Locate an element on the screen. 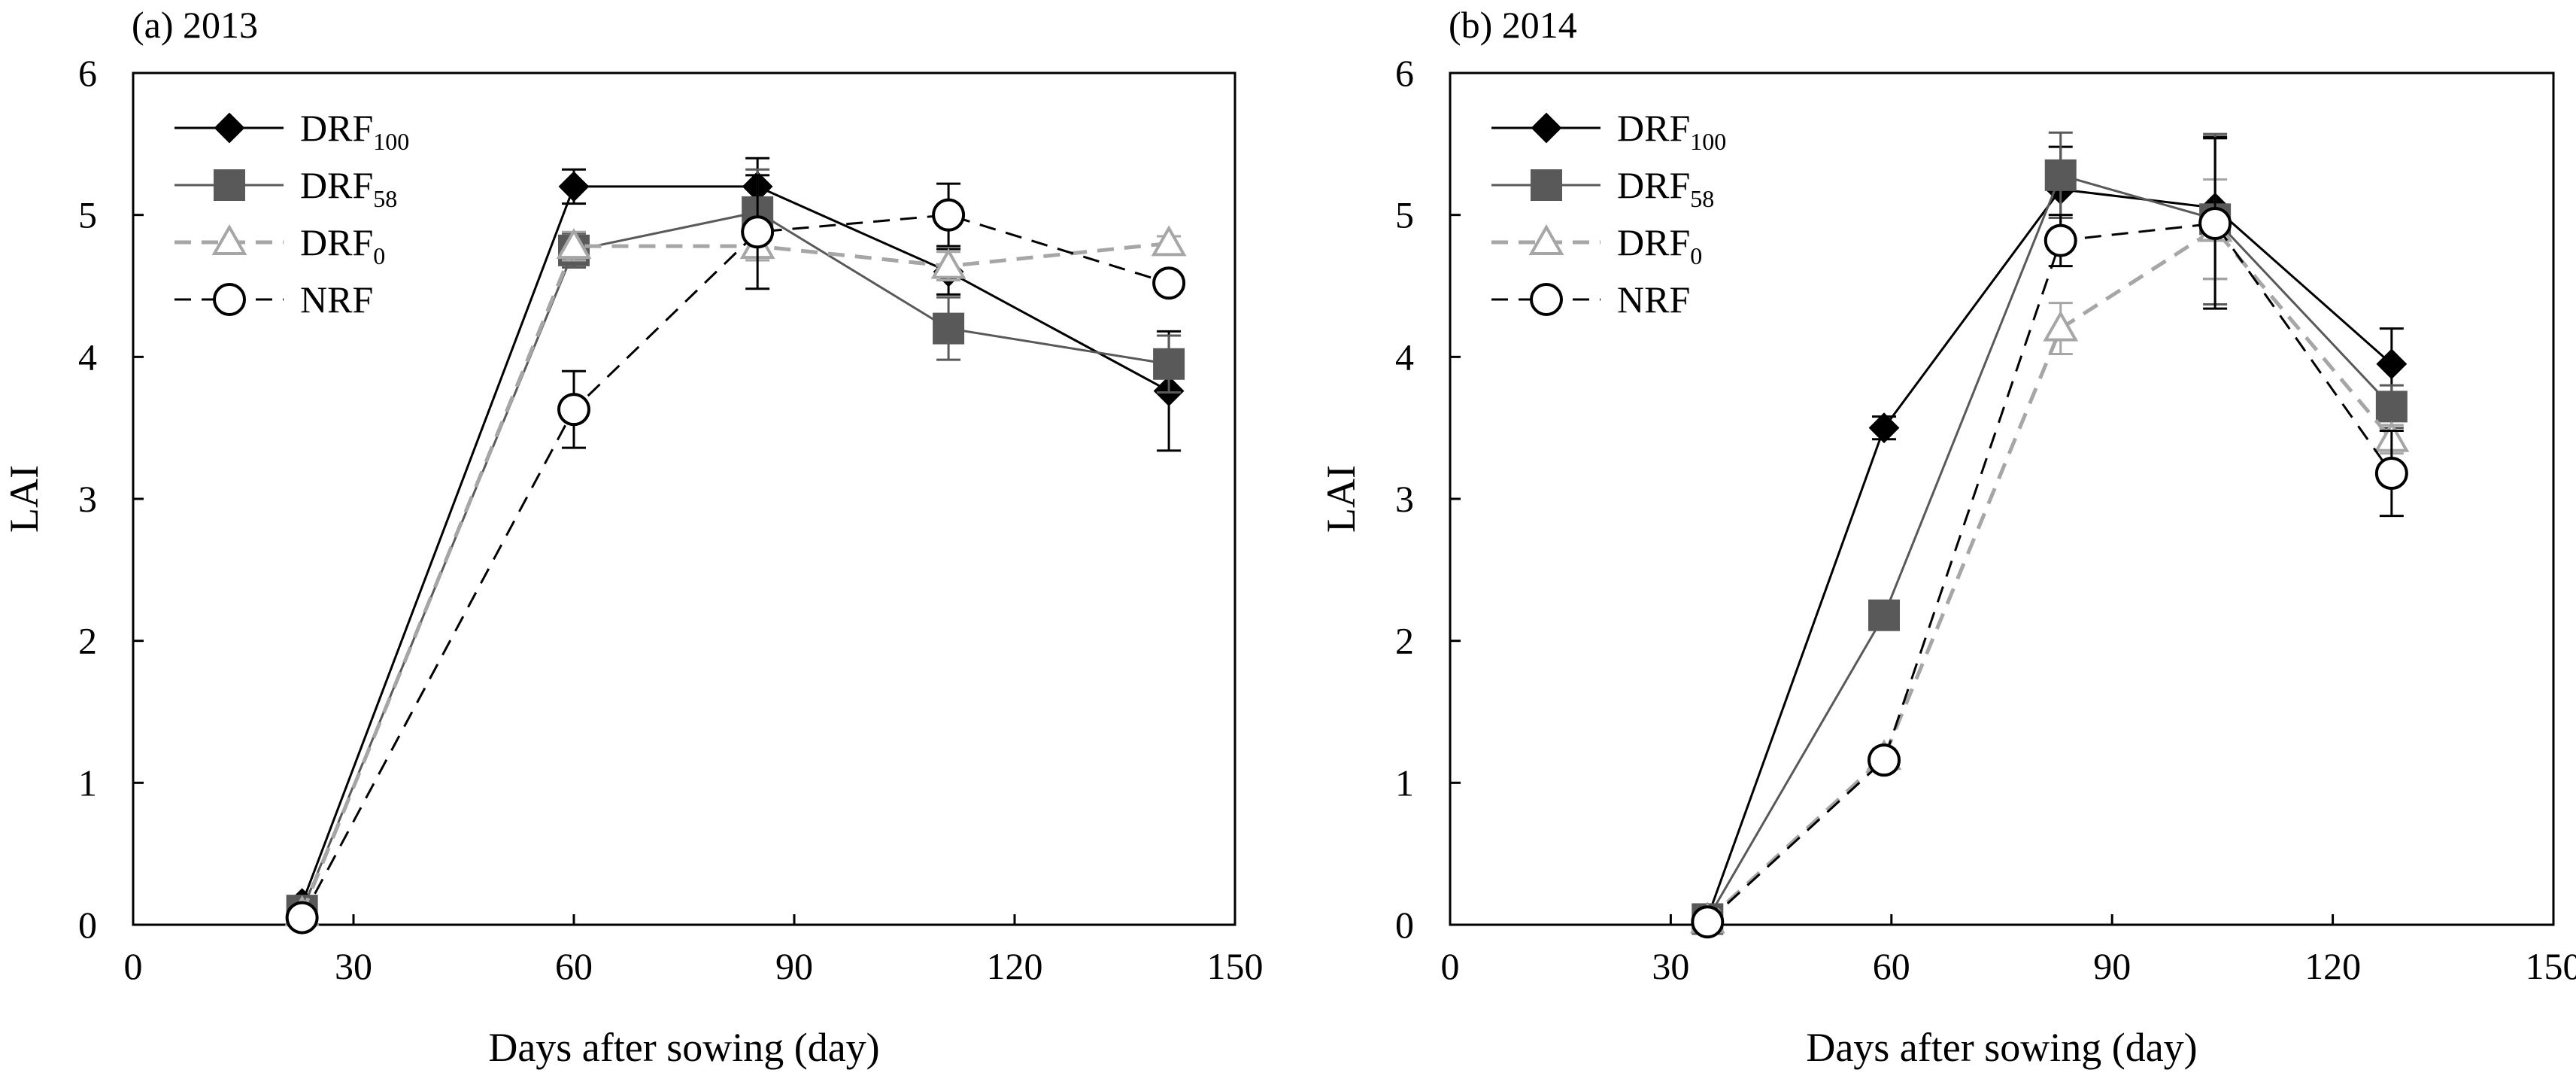 The image size is (2576, 1079). chart-title: (a) 2013 is located at coordinates (195, 25).